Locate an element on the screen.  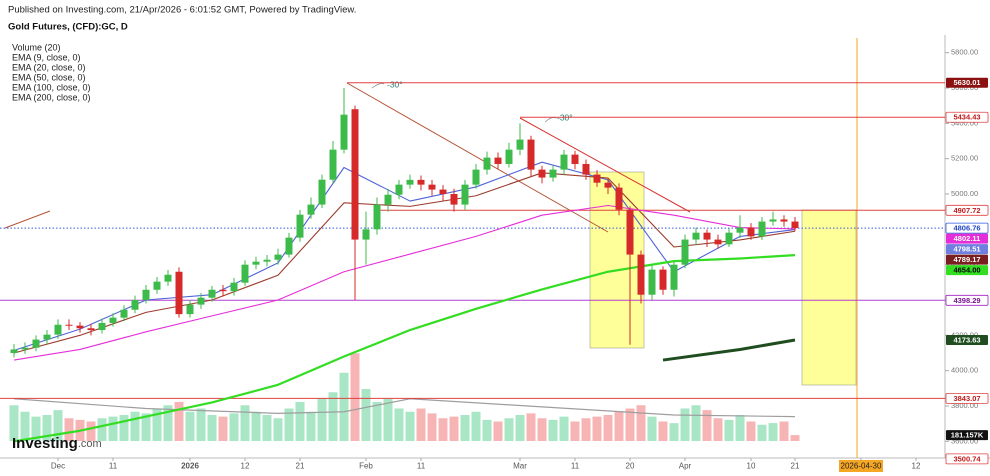
price-badge-label: 181.157K is located at coordinates (967, 435).